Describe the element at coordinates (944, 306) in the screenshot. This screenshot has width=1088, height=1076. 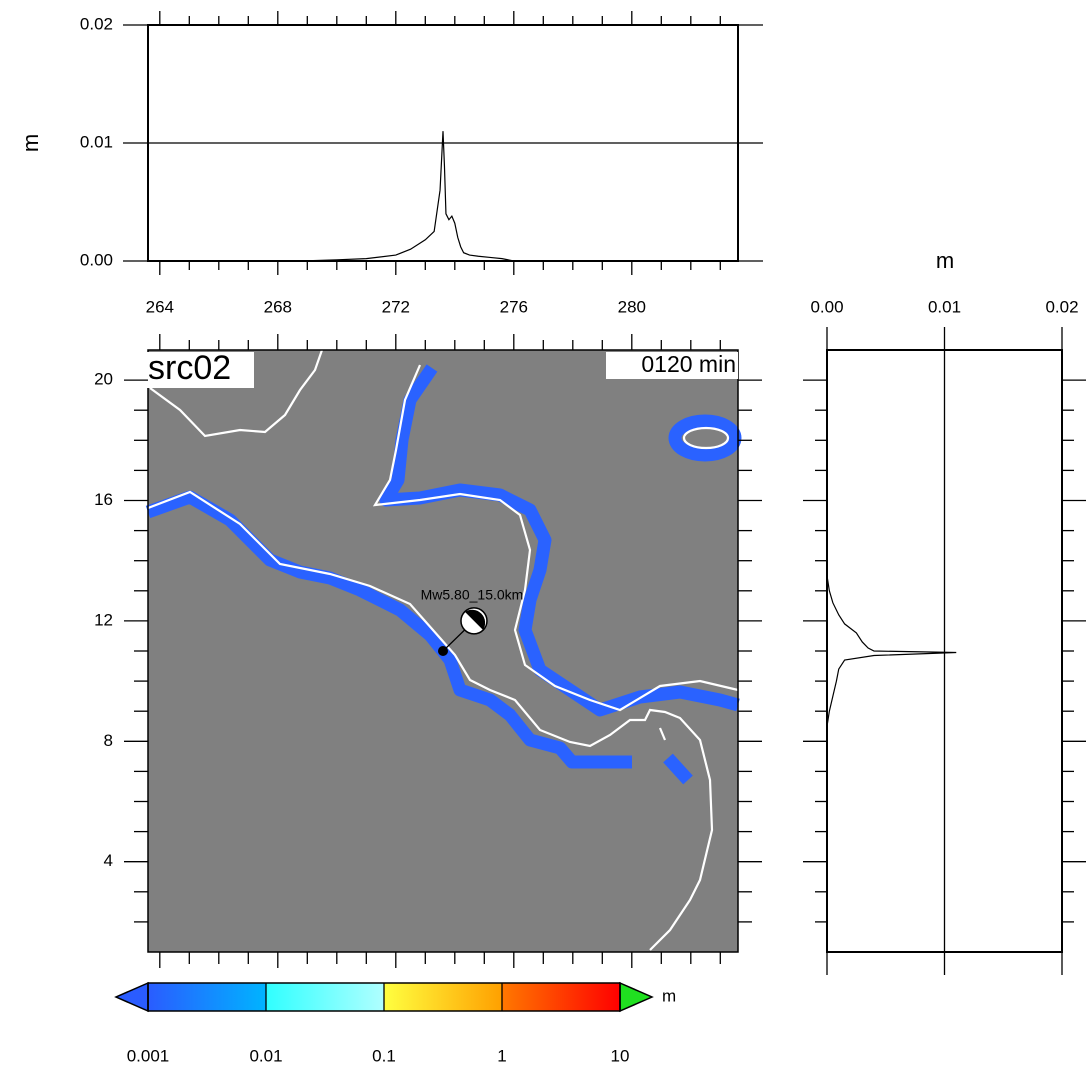
I see `x-tick-label: 0.01` at that location.